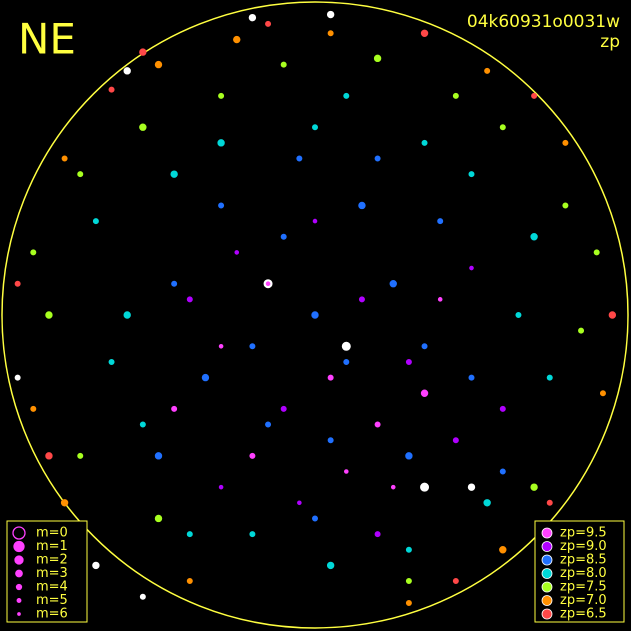 This screenshot has height=631, width=631. What do you see at coordinates (583, 533) in the screenshot?
I see `color-legend-label: zp=9.5` at bounding box center [583, 533].